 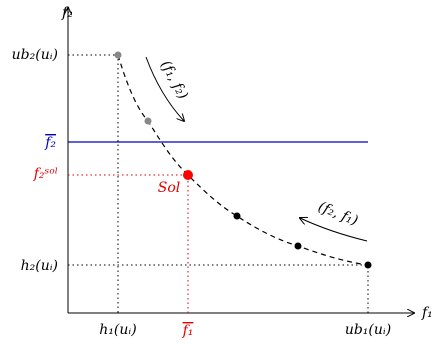 I want to click on x-label: f₁, so click(x=188, y=331).